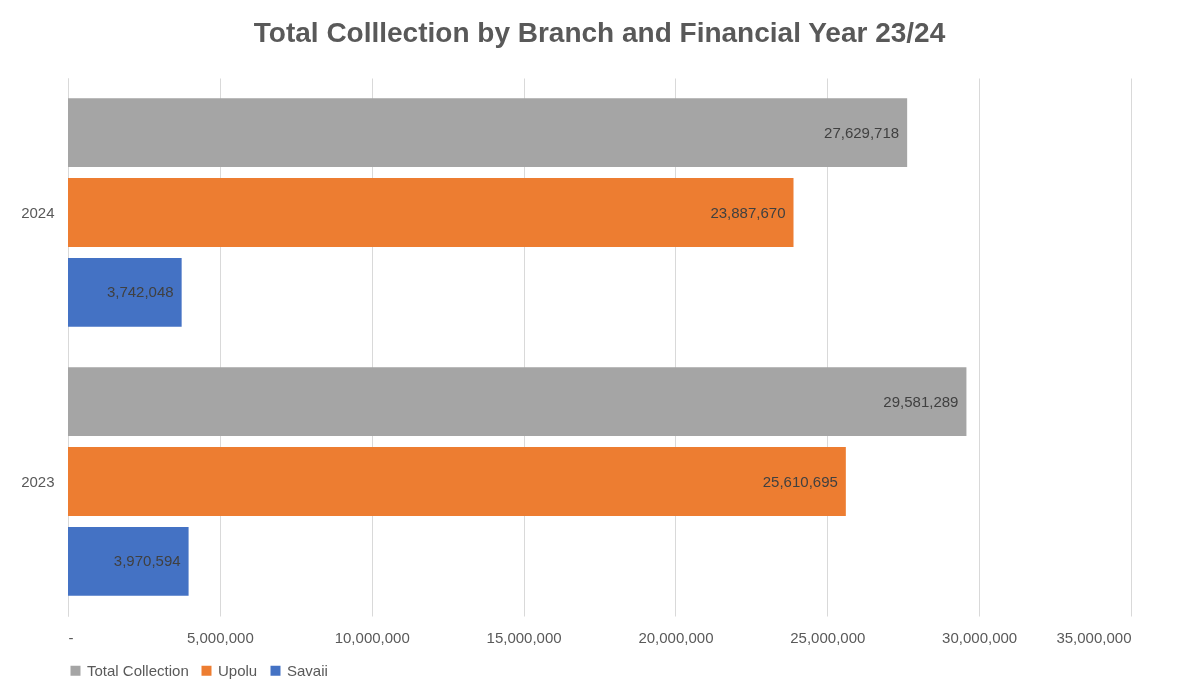 This screenshot has height=689, width=1191. Describe the element at coordinates (71, 637) in the screenshot. I see `x-tick-label: -` at that location.